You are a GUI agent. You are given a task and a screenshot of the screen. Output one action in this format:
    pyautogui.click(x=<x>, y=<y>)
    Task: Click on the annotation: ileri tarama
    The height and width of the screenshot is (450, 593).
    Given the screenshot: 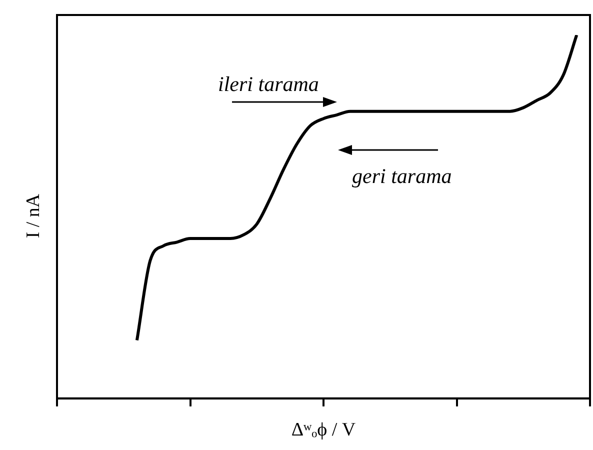 What is the action you would take?
    pyautogui.click(x=268, y=84)
    